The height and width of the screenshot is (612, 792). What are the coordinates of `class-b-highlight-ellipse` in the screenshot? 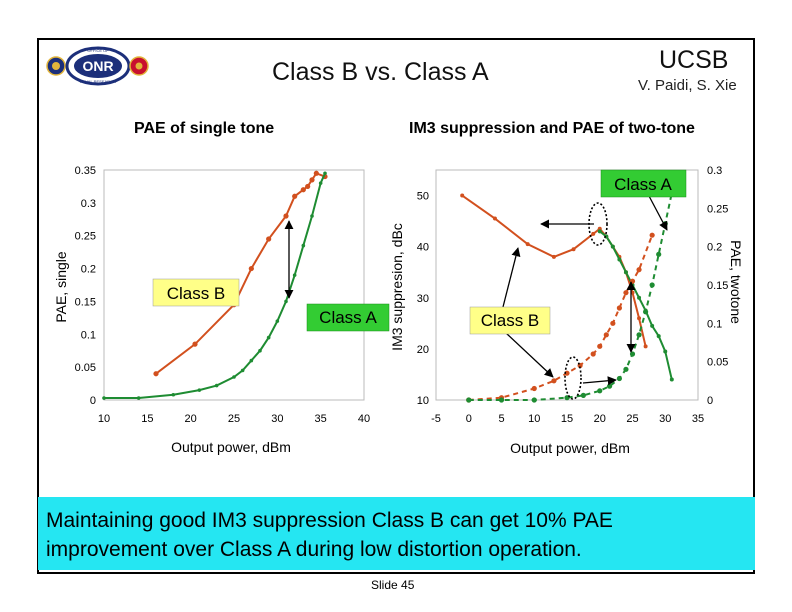 It's located at (573, 378).